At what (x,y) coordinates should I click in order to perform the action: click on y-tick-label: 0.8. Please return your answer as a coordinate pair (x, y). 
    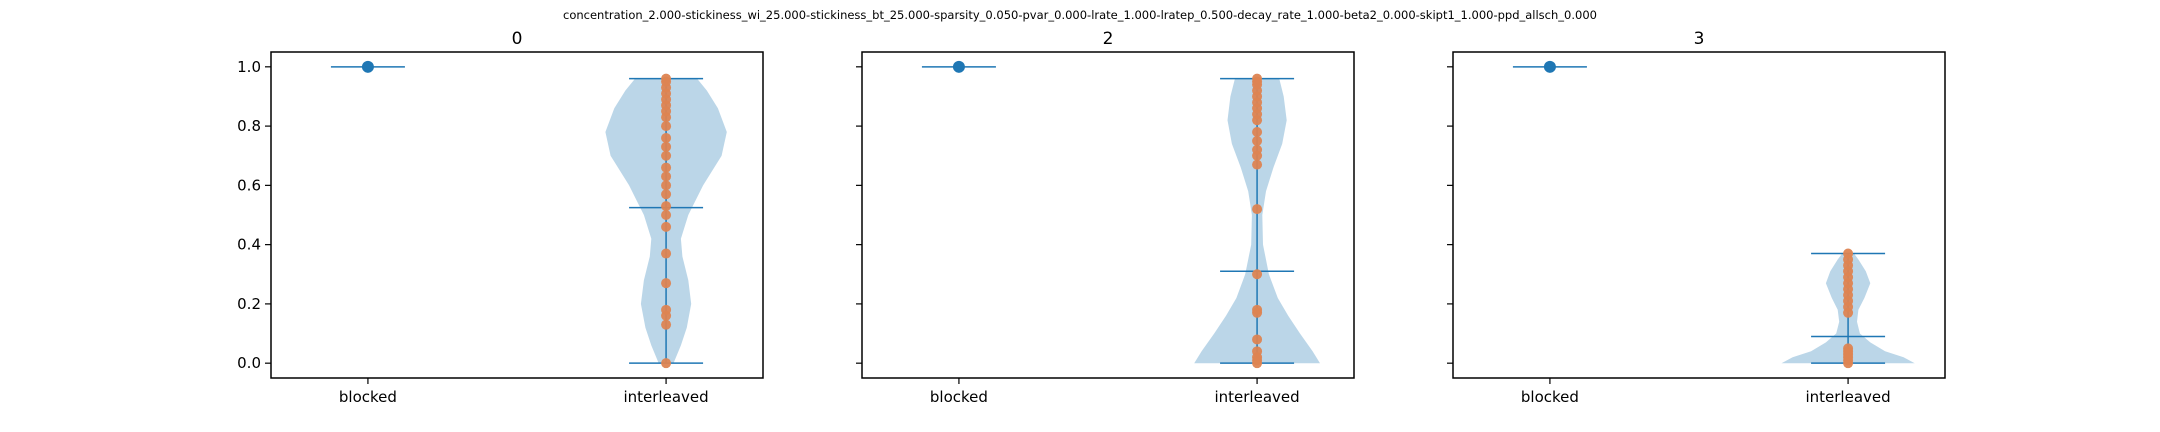
    Looking at the image, I should click on (249, 126).